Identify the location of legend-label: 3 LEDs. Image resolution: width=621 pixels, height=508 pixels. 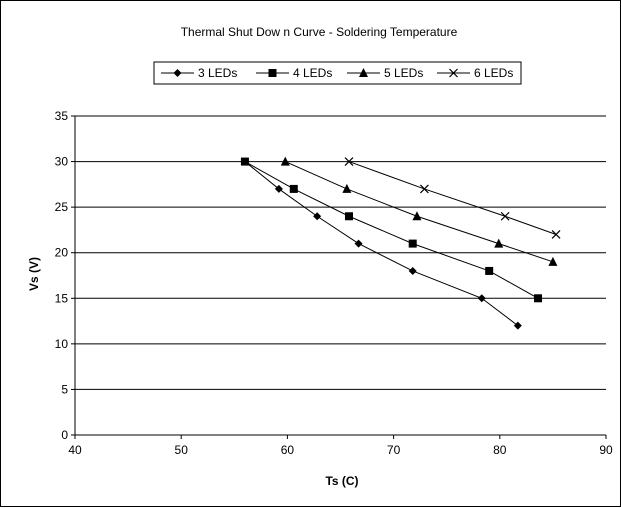
(217, 73).